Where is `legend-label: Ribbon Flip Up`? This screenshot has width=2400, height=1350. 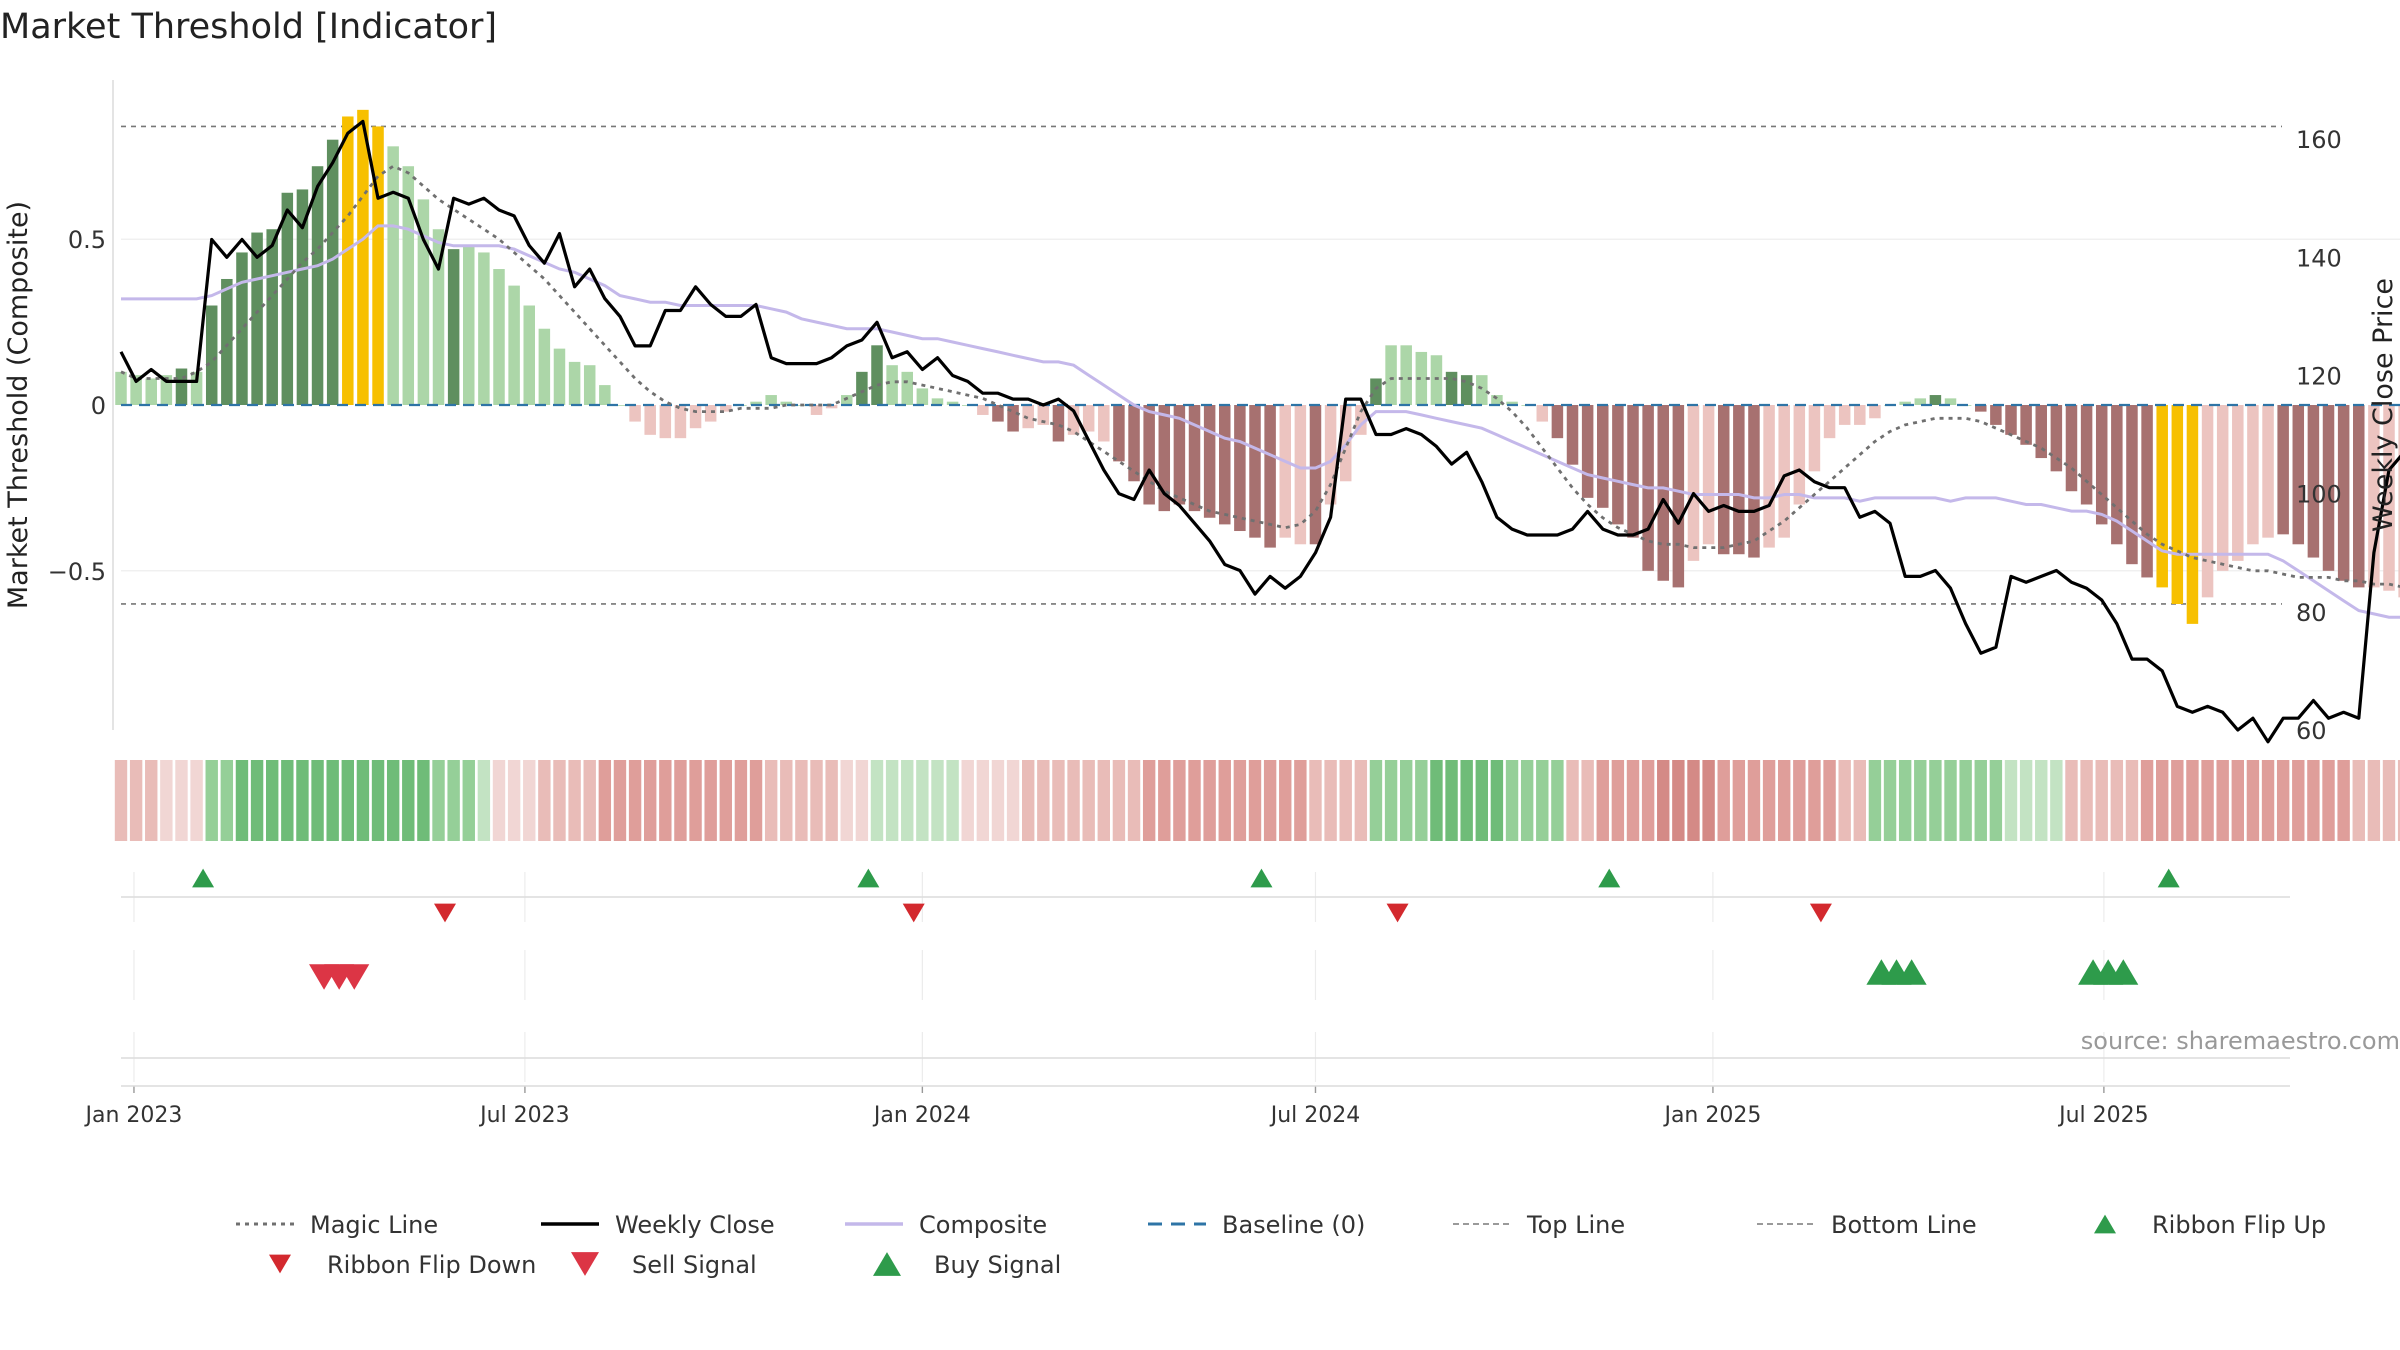
legend-label: Ribbon Flip Up is located at coordinates (2239, 1225).